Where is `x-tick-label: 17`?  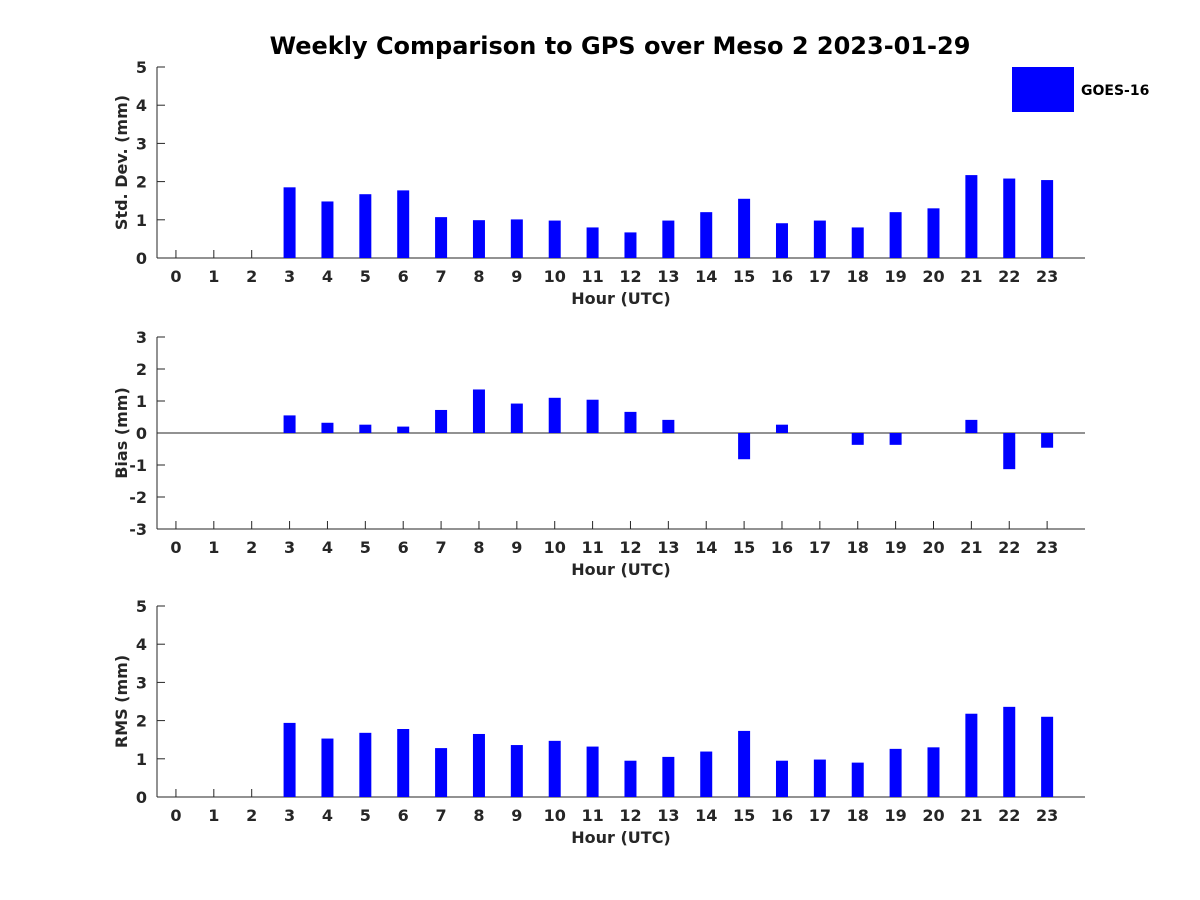 x-tick-label: 17 is located at coordinates (820, 815).